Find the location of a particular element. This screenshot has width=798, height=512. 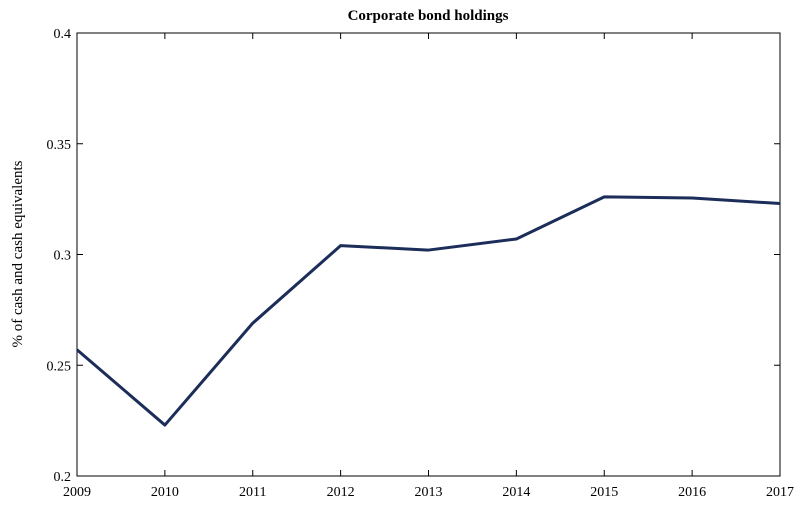

y-tick-label: 0.35 is located at coordinates (59, 145).